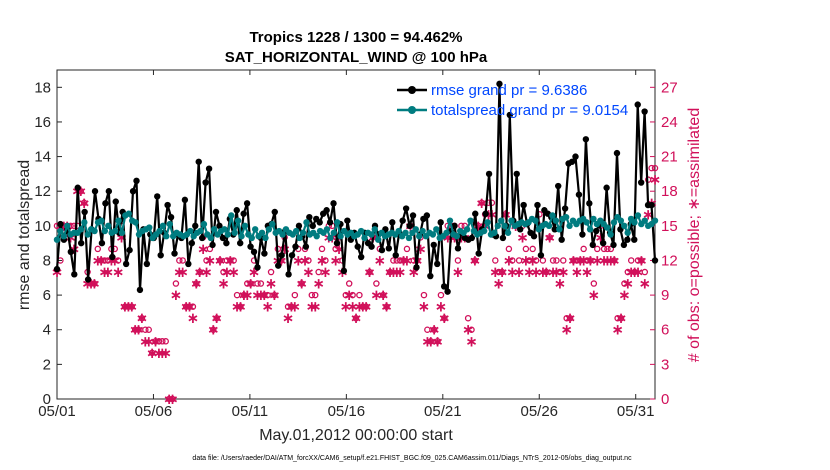 The width and height of the screenshot is (830, 470). What do you see at coordinates (669, 122) in the screenshot?
I see `y2-tick-label: 24` at bounding box center [669, 122].